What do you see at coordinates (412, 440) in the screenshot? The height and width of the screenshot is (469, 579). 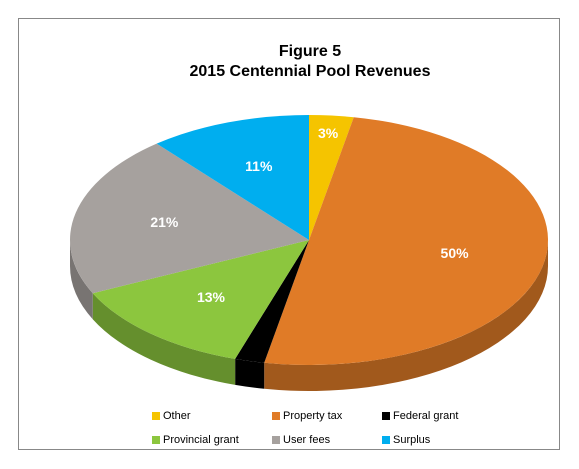 I see `legend-label: Surplus` at bounding box center [412, 440].